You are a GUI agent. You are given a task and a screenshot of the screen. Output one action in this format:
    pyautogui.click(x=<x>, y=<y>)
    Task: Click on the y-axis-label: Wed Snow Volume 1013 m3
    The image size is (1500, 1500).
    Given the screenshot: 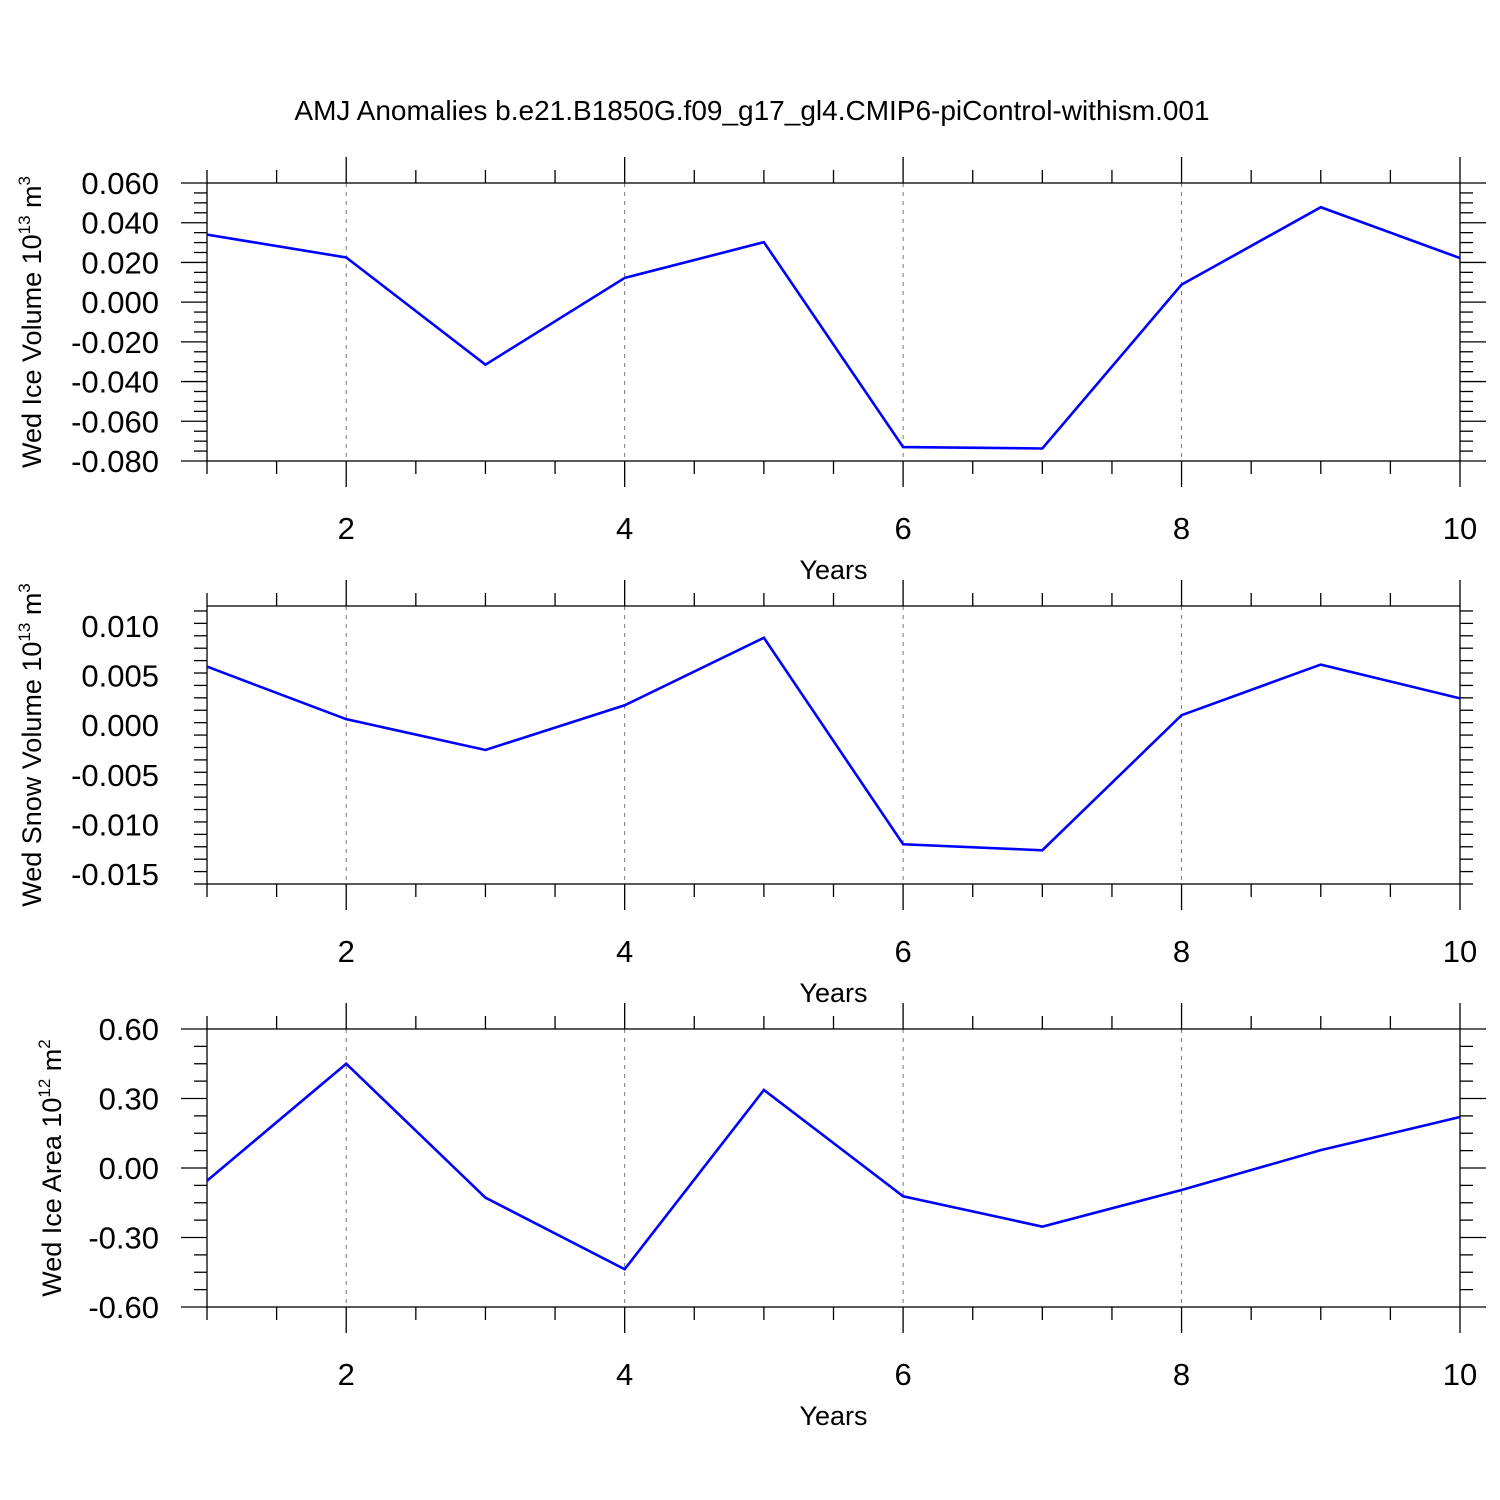 What is the action you would take?
    pyautogui.click(x=31, y=745)
    